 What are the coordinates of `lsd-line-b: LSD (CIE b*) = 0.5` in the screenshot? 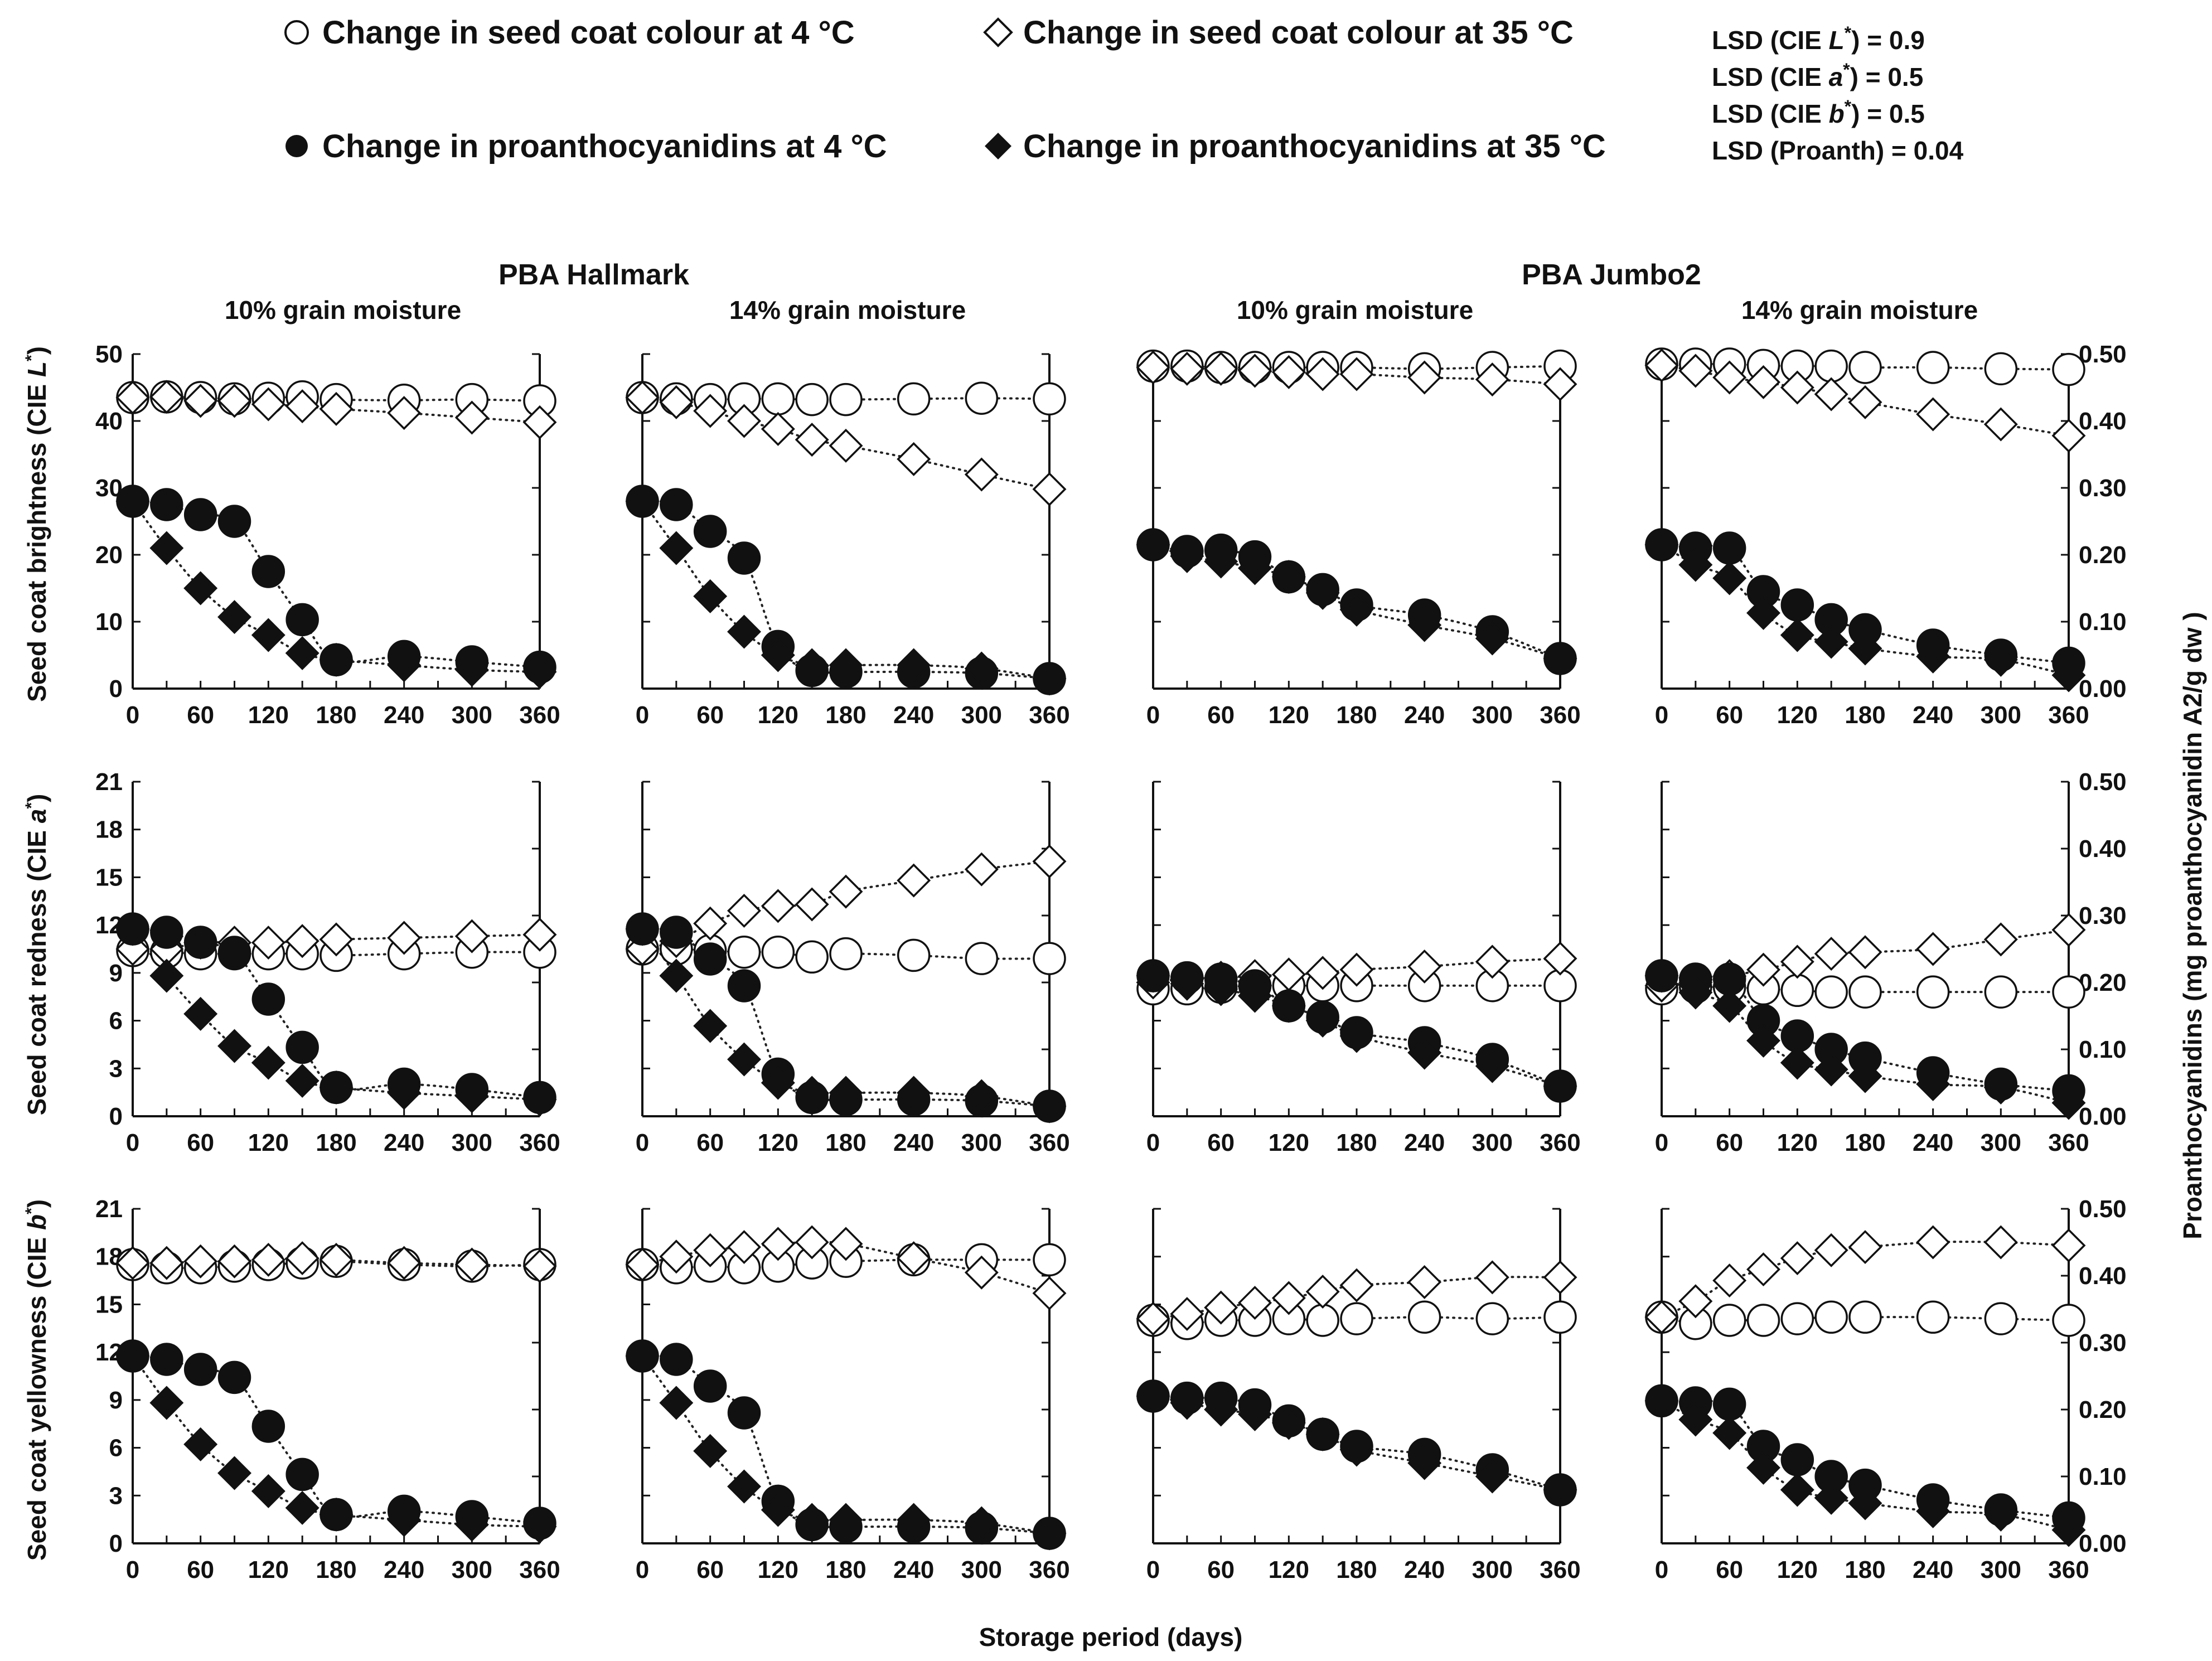 It's located at (1818, 112).